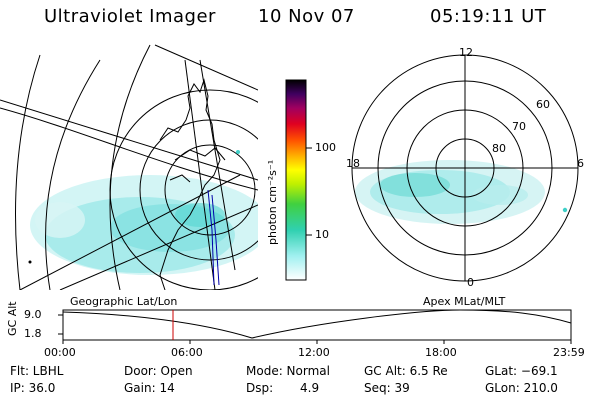  What do you see at coordinates (130, 16) in the screenshot?
I see `app-title: Ultraviolet Imager` at bounding box center [130, 16].